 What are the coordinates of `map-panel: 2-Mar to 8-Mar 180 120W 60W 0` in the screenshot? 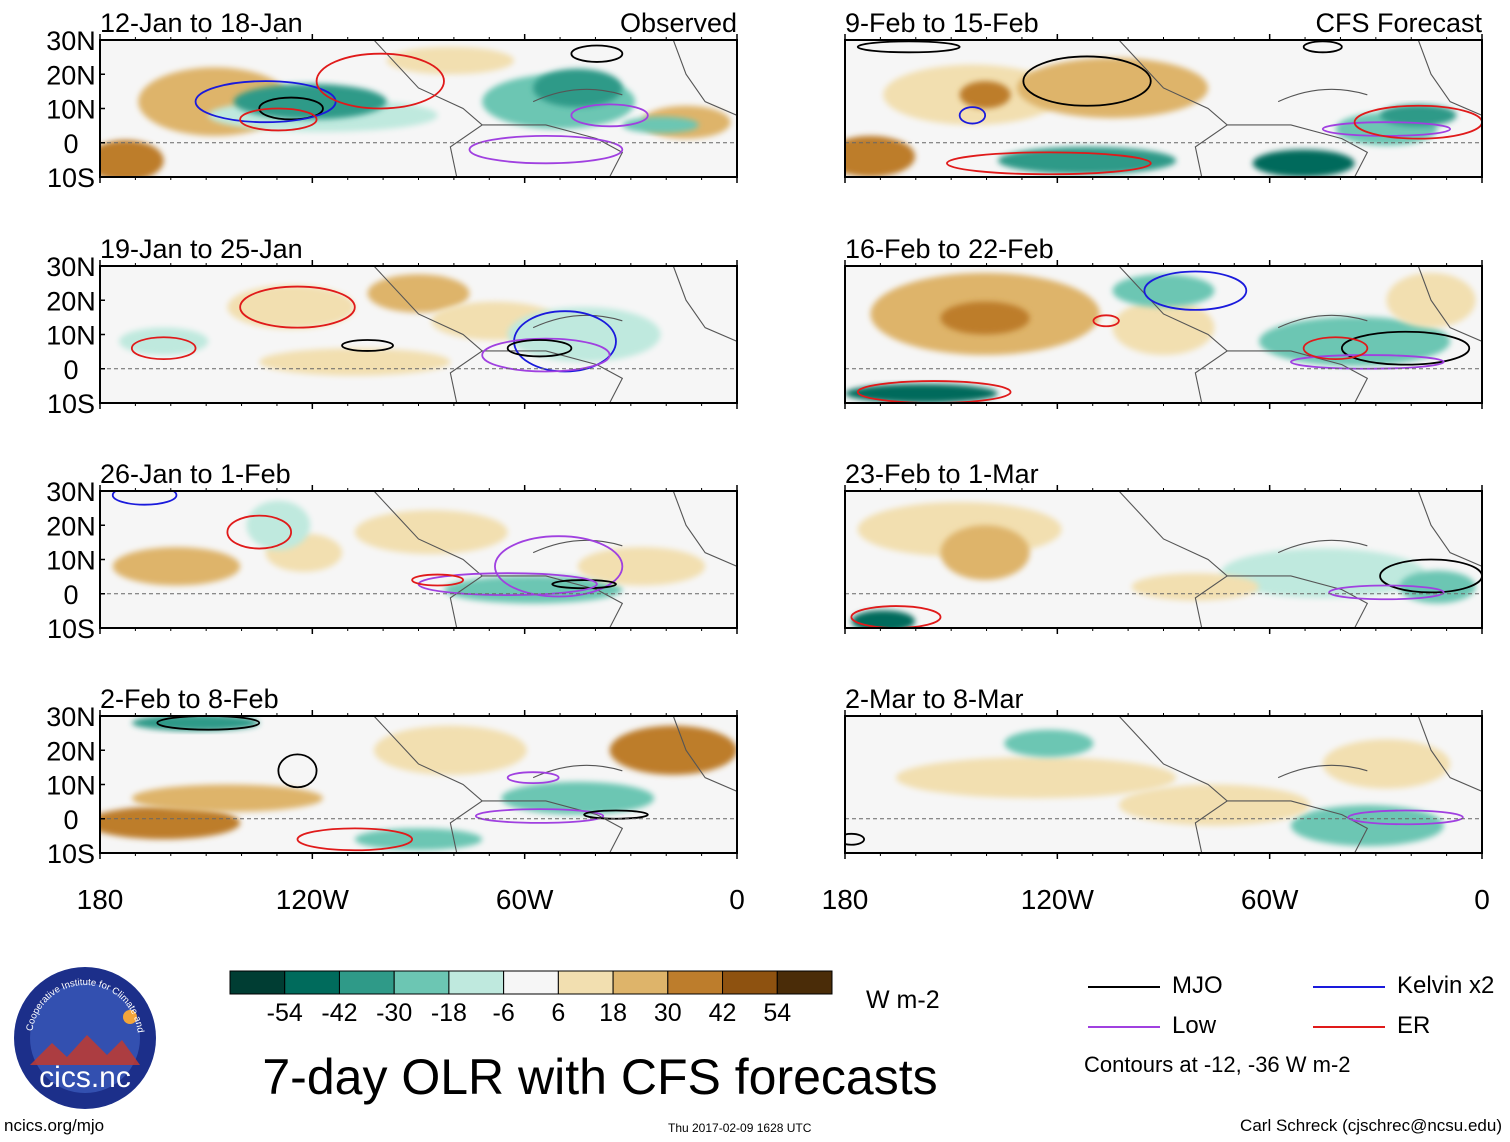 It's located at (1156, 799).